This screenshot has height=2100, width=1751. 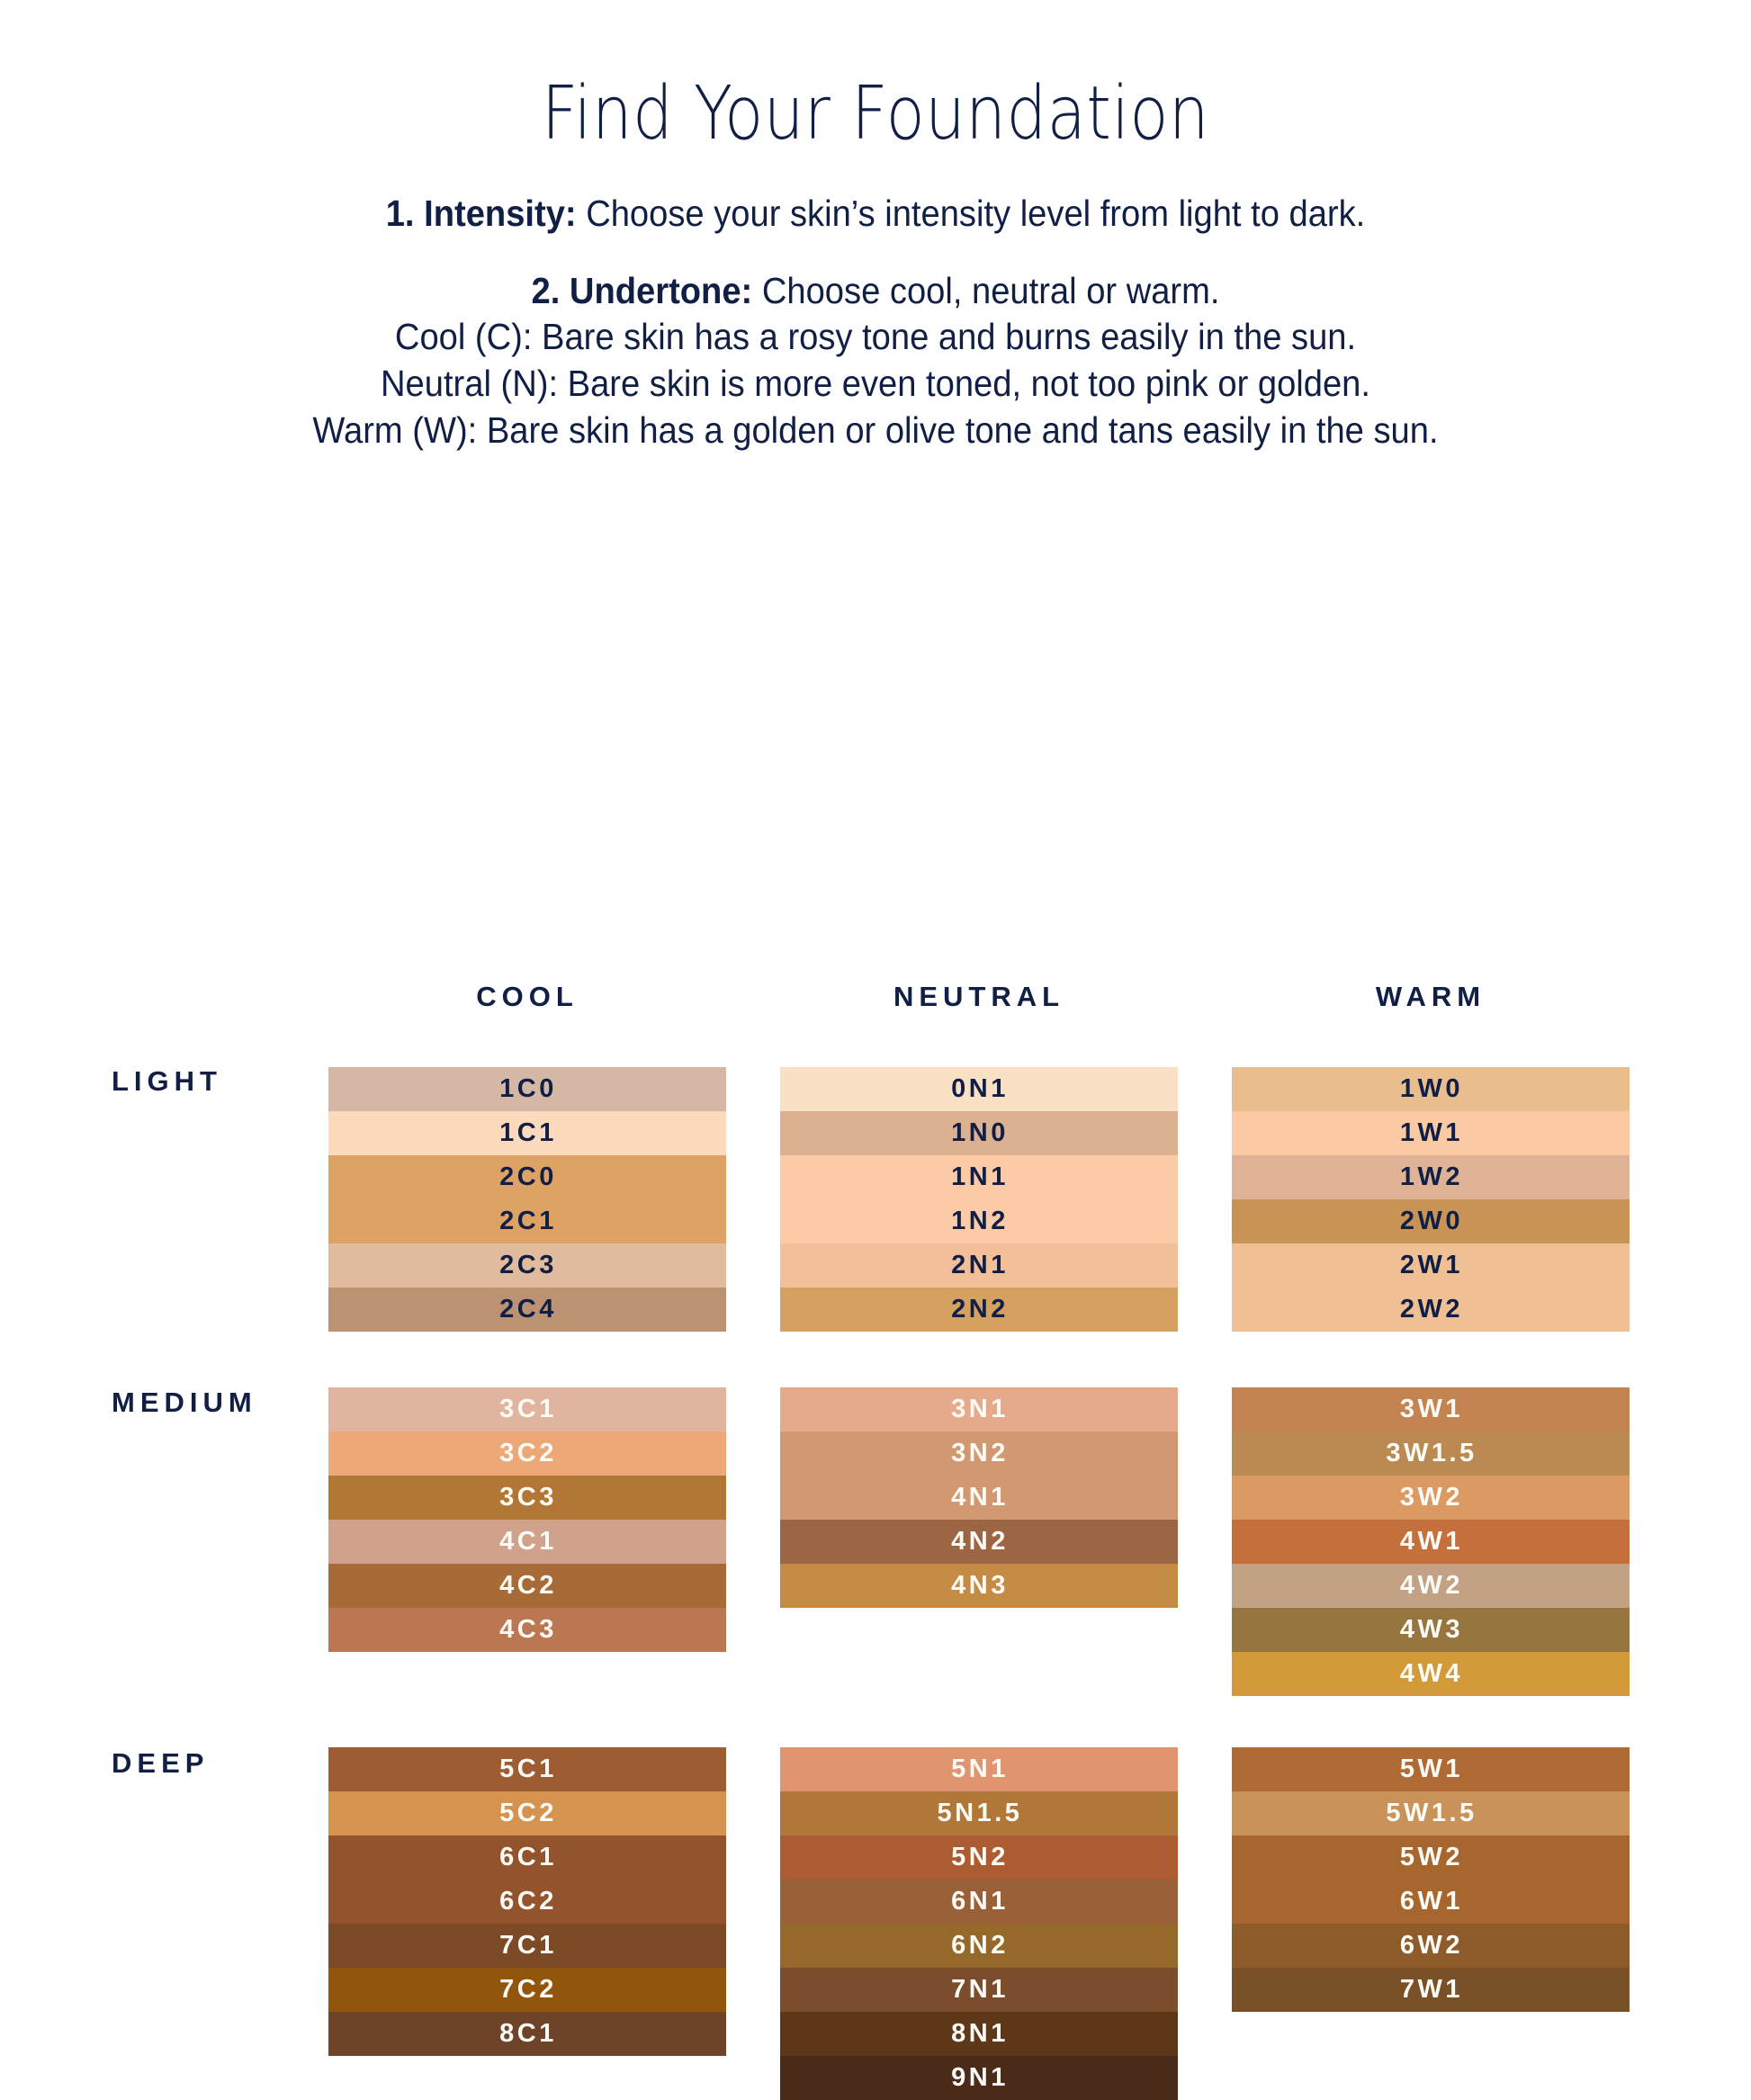 What do you see at coordinates (161, 1763) in the screenshot?
I see `row-label-deep: DEEP` at bounding box center [161, 1763].